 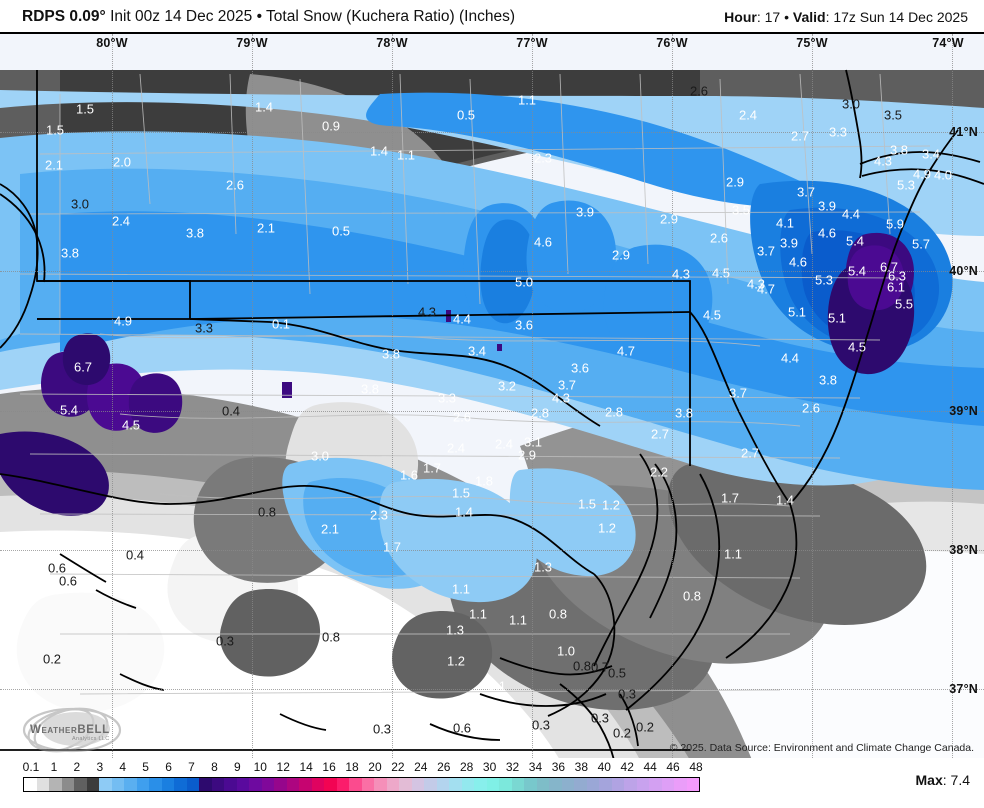 What do you see at coordinates (733, 554) in the screenshot?
I see `contour-value-label: 1.1` at bounding box center [733, 554].